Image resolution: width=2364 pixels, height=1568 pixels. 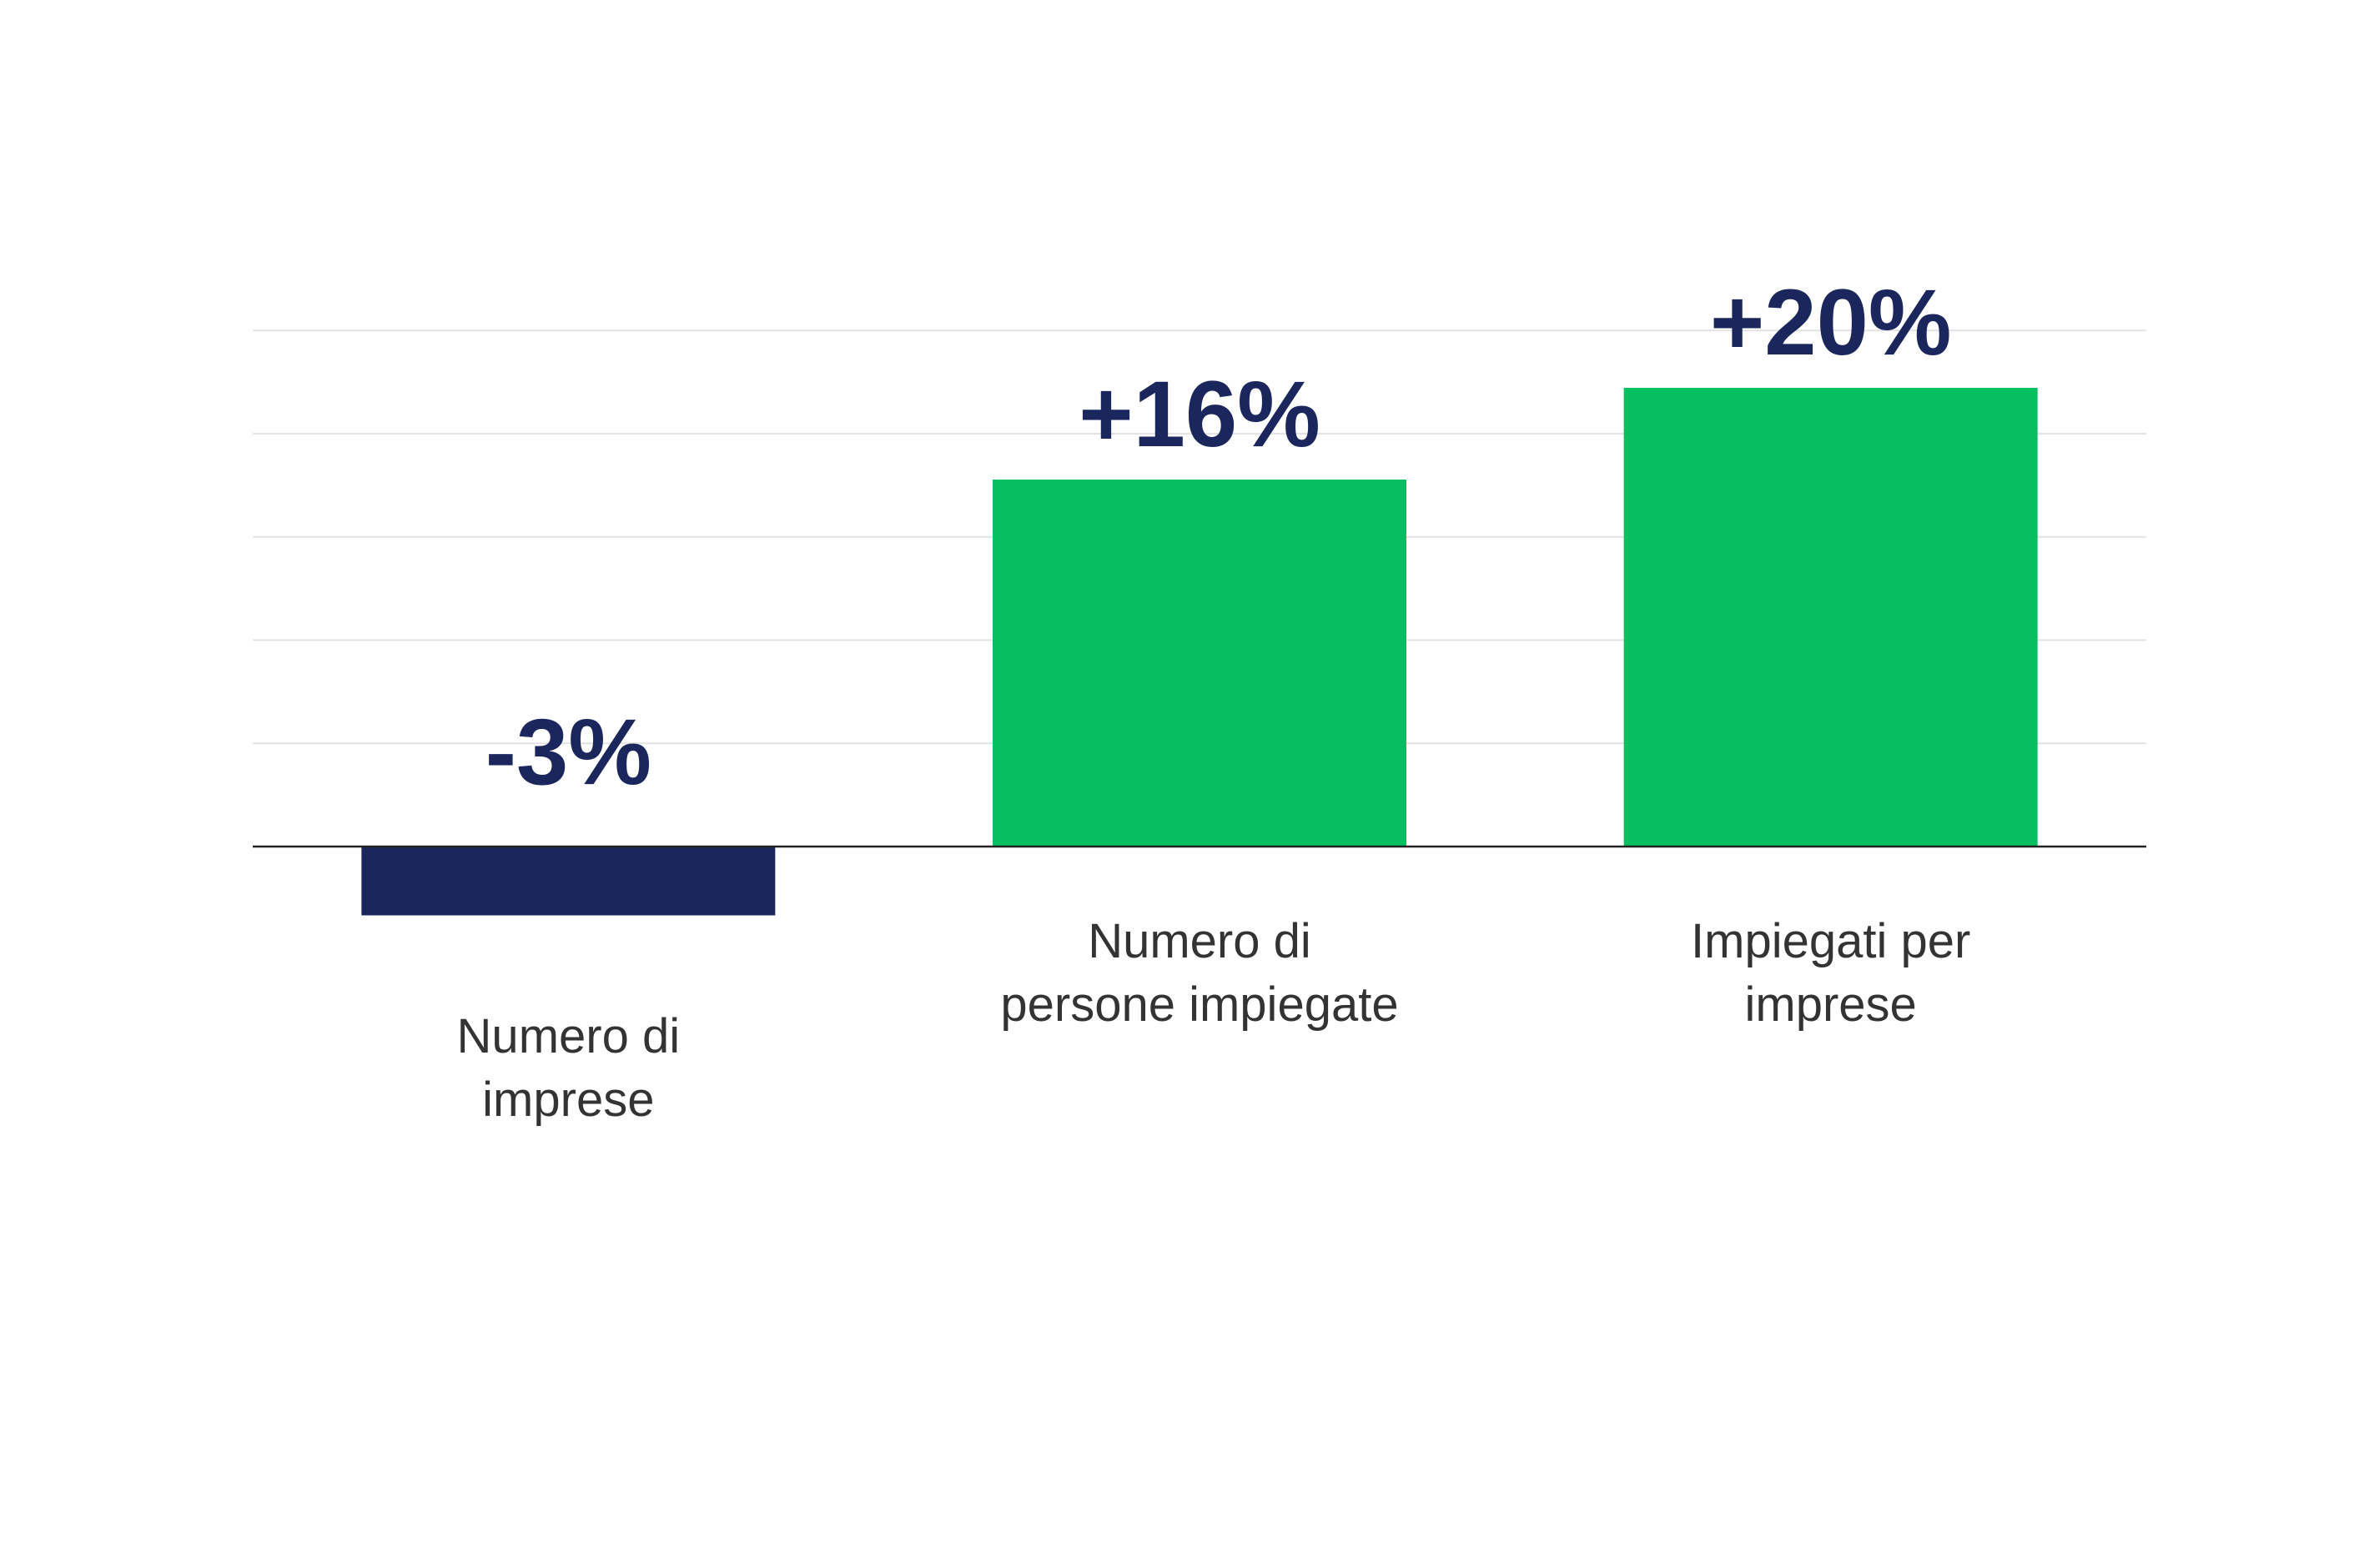 What do you see at coordinates (1830, 941) in the screenshot?
I see `category-label: Impiegati per` at bounding box center [1830, 941].